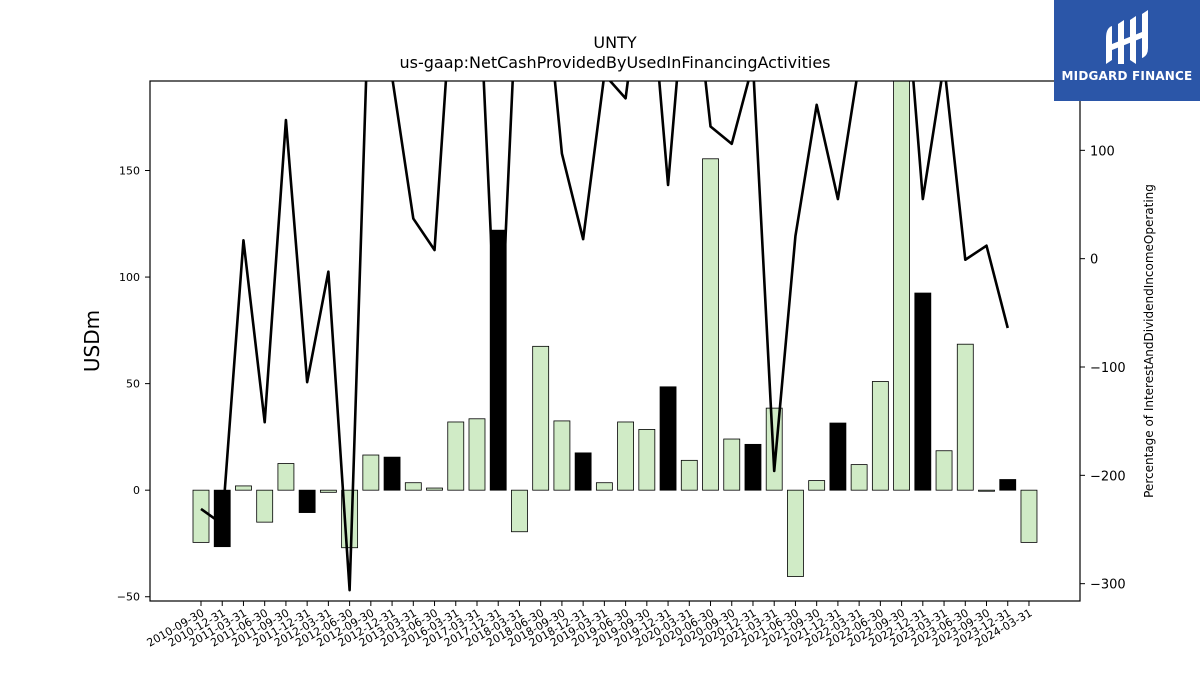  Describe the element at coordinates (1127, 37) in the screenshot. I see `brand-mark-icon` at that location.